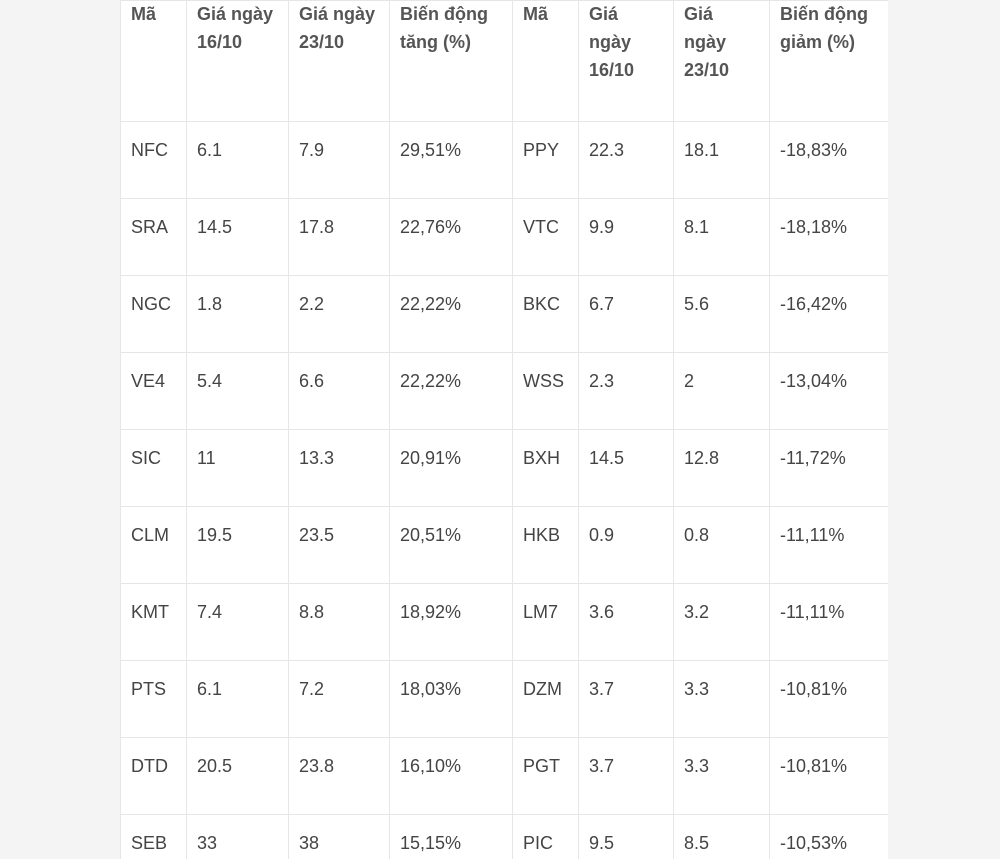  I want to click on cell-code-gain: KMT, so click(153, 622).